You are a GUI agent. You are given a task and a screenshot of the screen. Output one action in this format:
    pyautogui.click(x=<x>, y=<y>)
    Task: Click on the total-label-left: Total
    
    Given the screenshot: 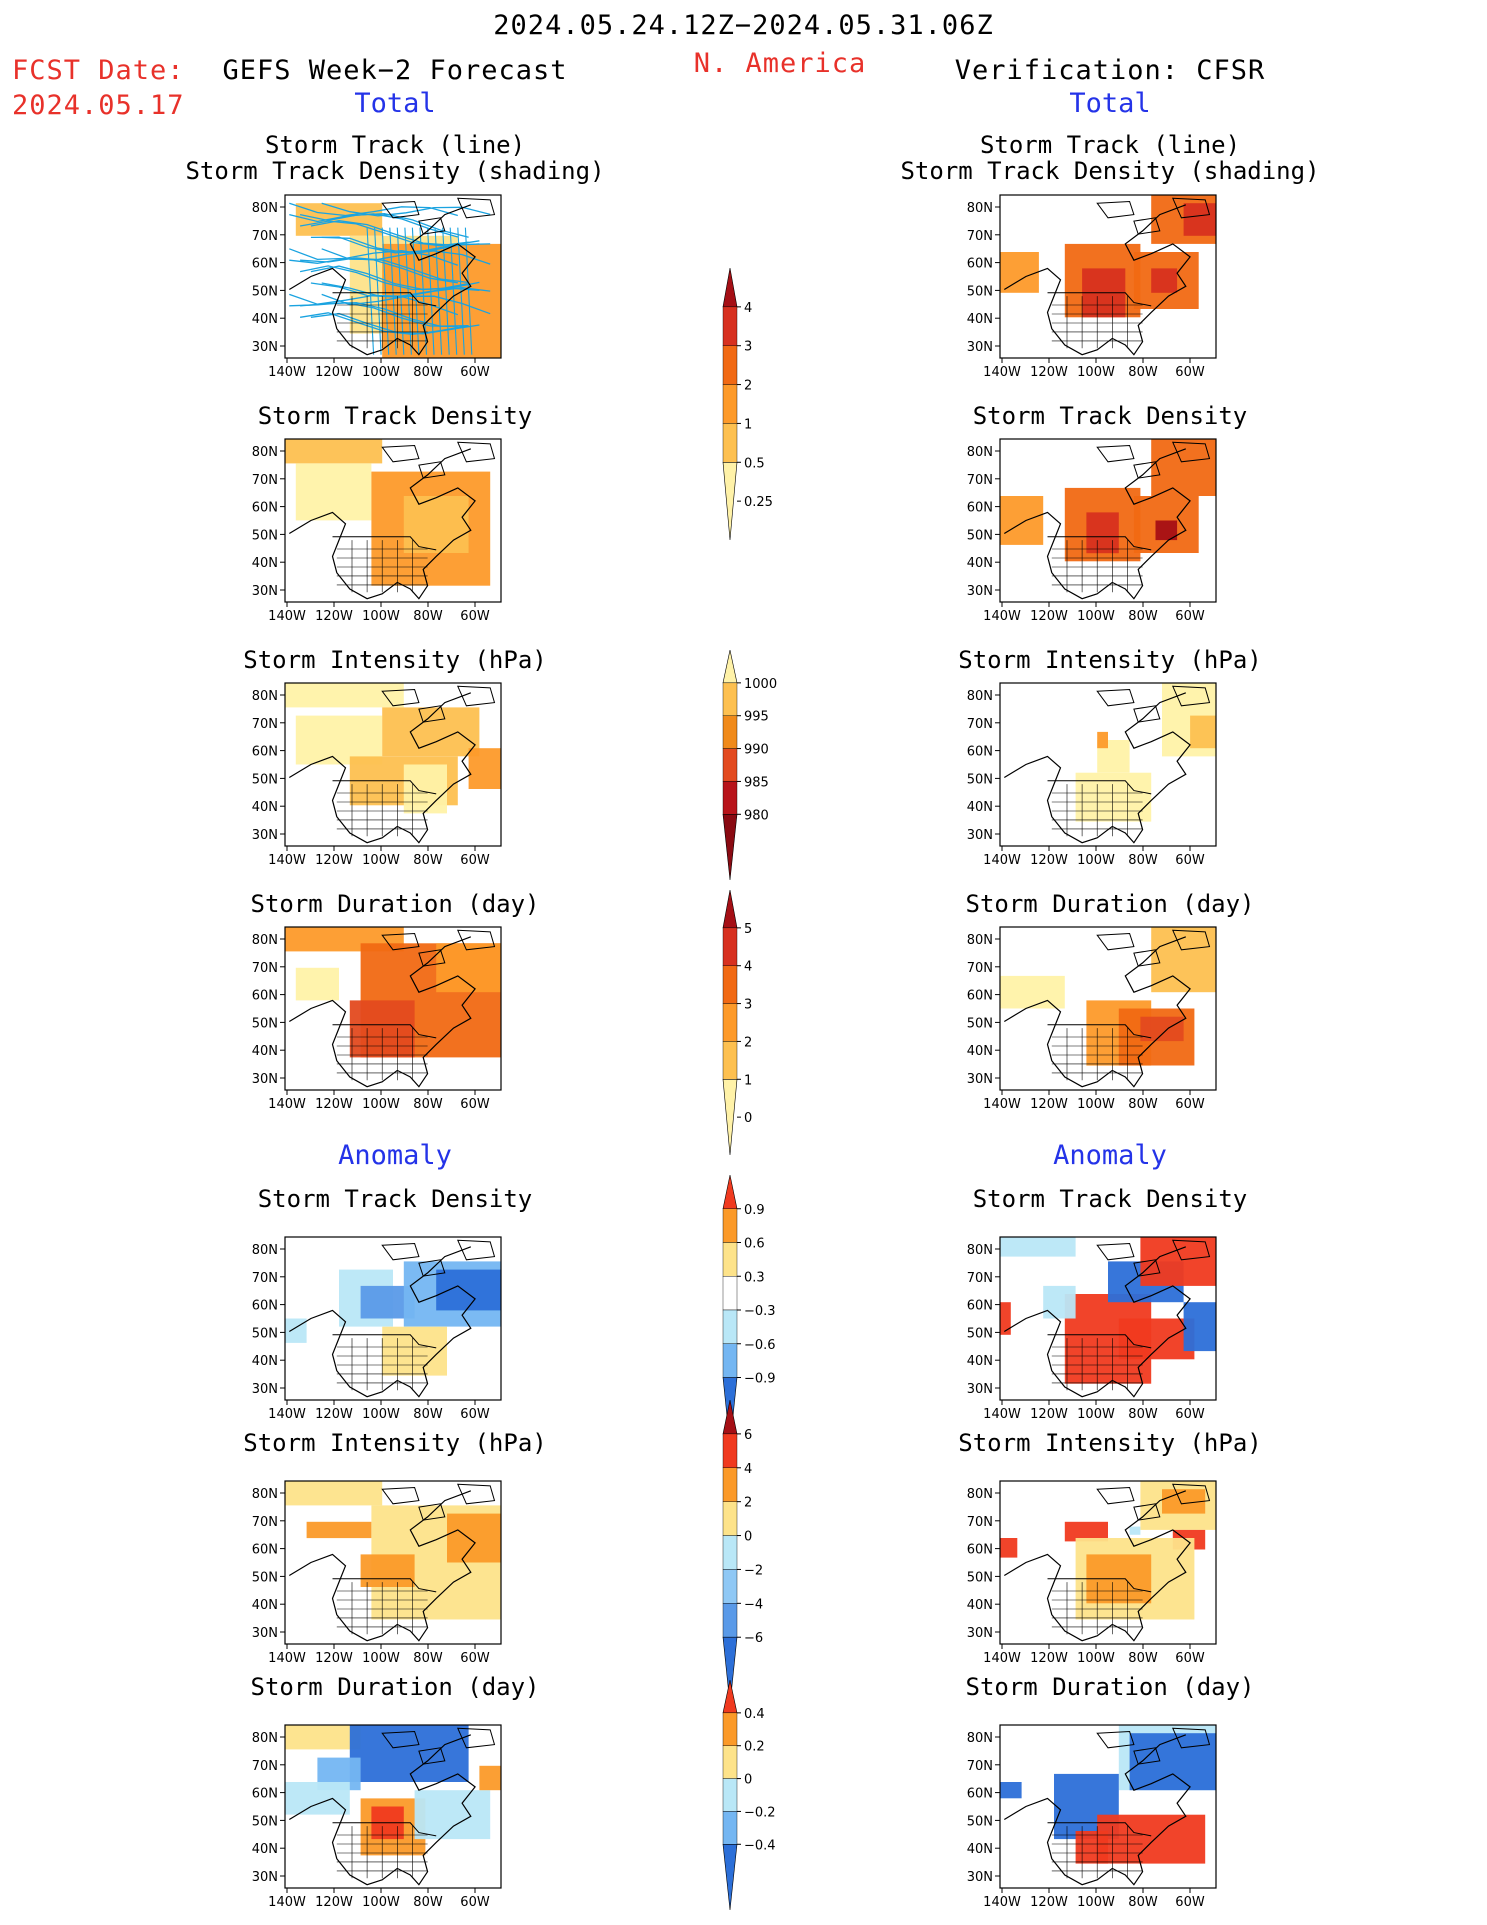 What is the action you would take?
    pyautogui.click(x=395, y=103)
    